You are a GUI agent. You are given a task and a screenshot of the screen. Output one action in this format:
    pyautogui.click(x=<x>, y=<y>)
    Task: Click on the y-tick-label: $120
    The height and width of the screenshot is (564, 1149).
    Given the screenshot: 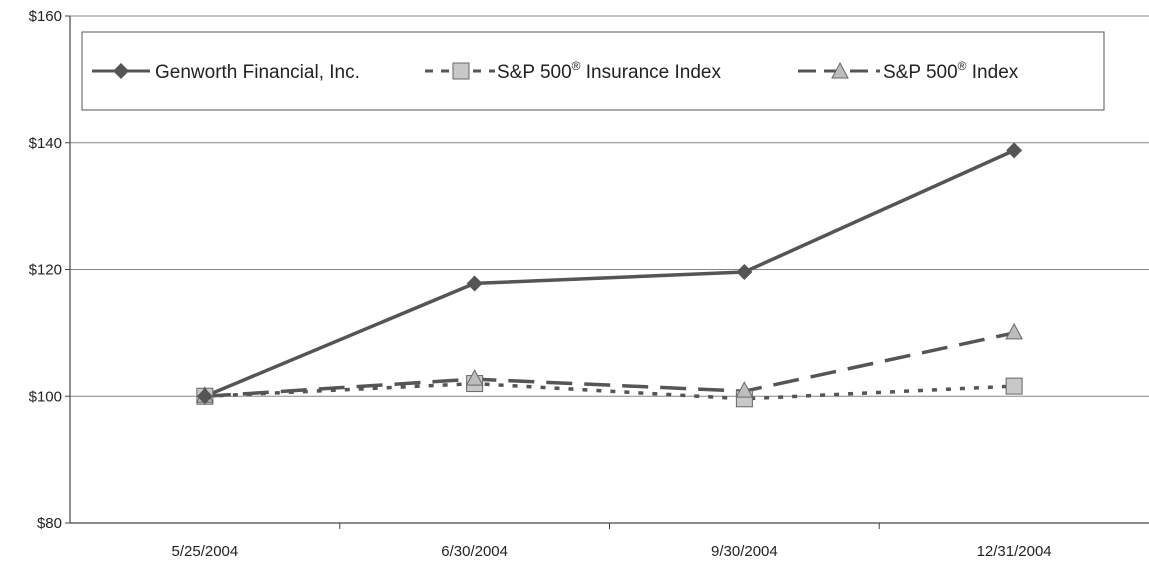 What is the action you would take?
    pyautogui.click(x=45, y=270)
    